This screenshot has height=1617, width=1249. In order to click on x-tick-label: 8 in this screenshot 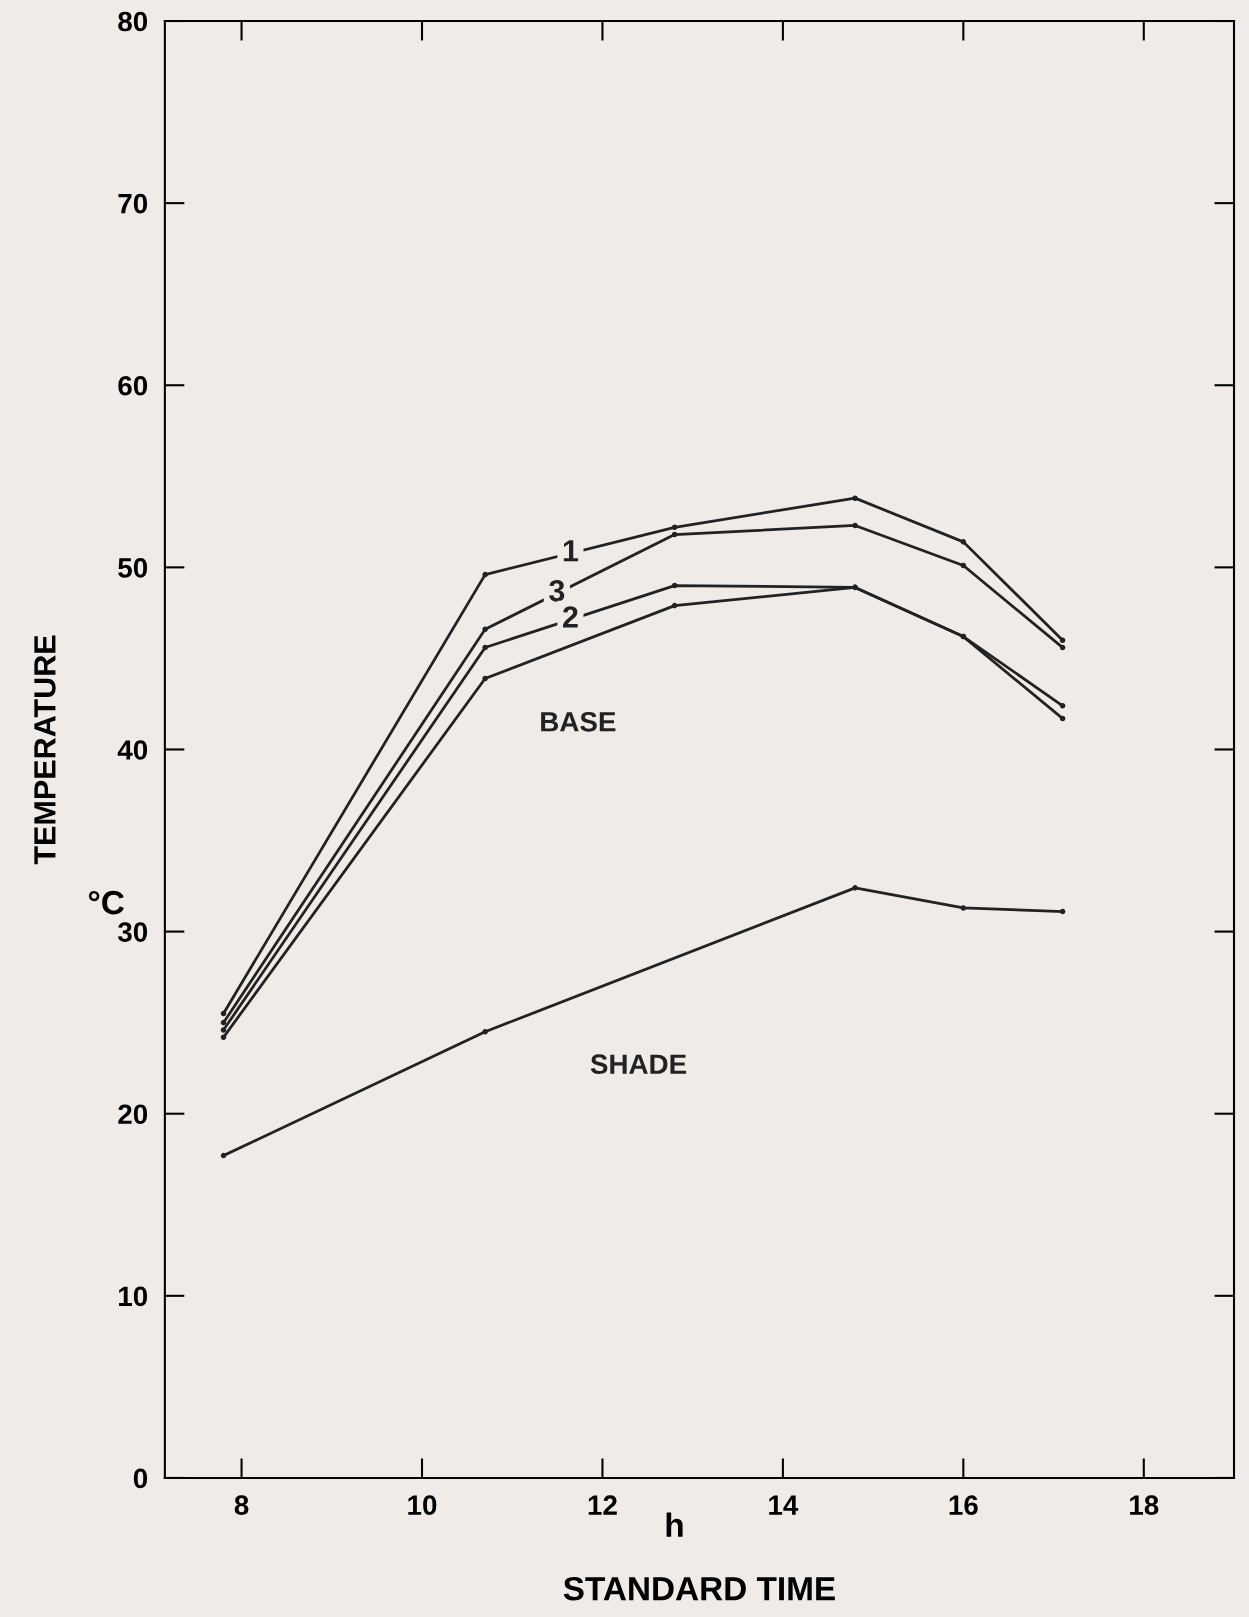, I will do `click(241, 1505)`.